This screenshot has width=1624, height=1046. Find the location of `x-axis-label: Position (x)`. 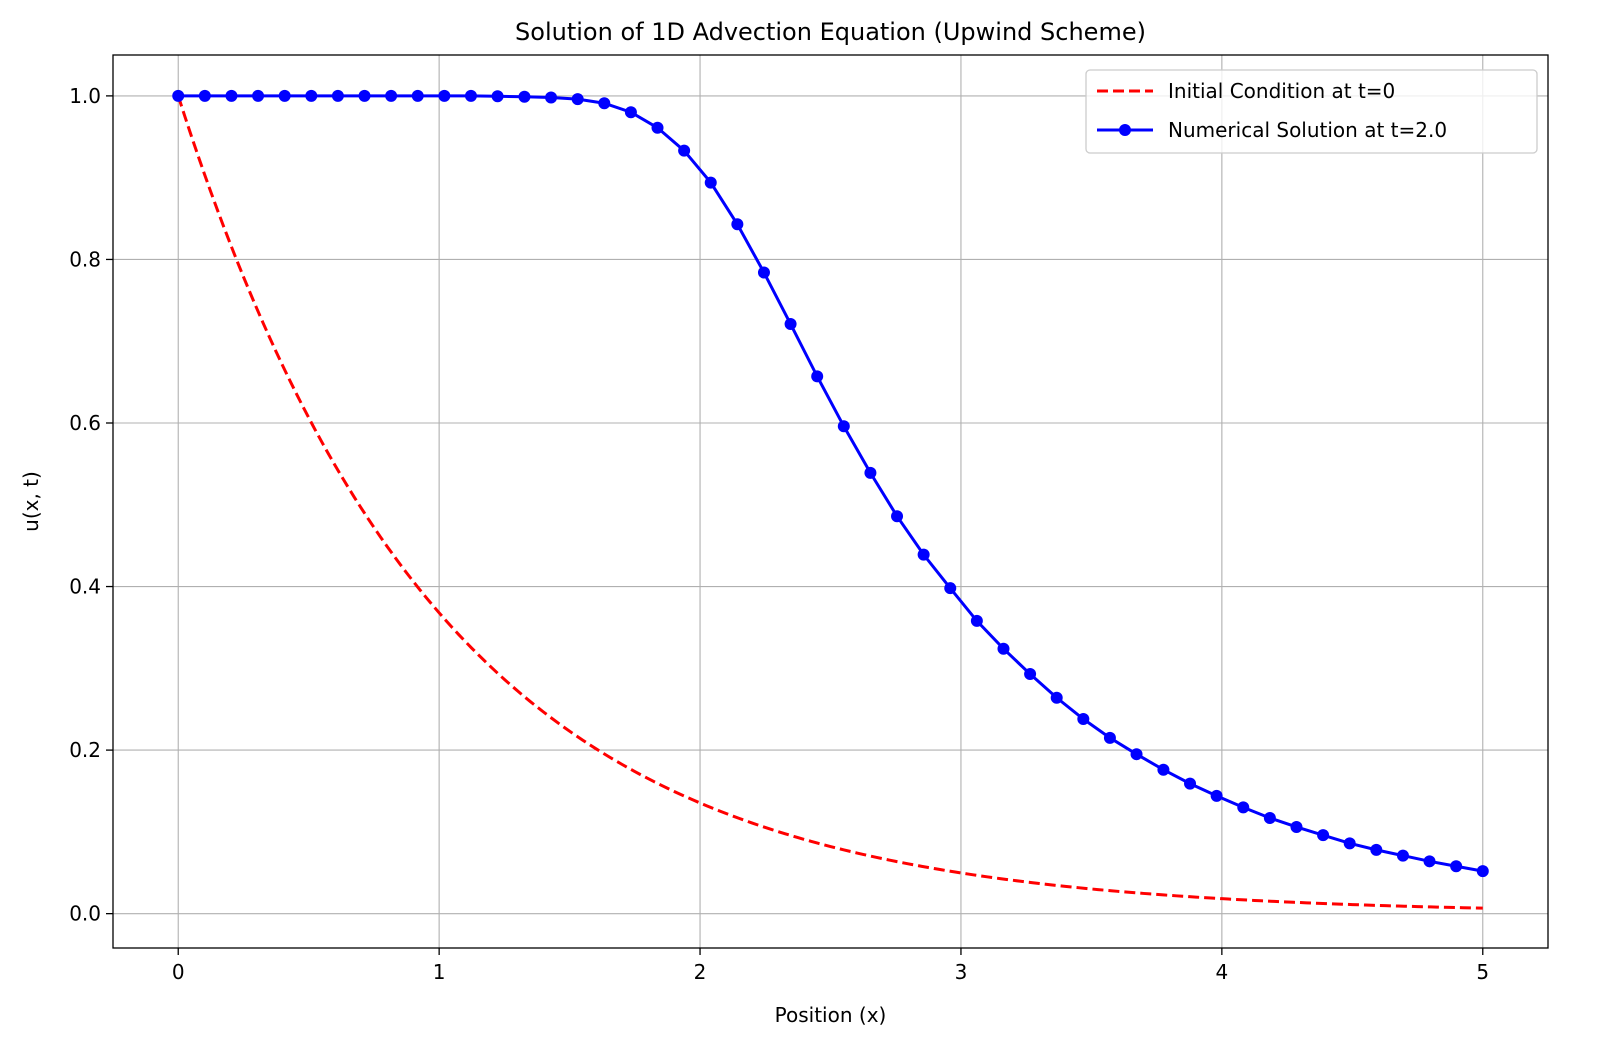

x-axis-label: Position (x) is located at coordinates (831, 1015).